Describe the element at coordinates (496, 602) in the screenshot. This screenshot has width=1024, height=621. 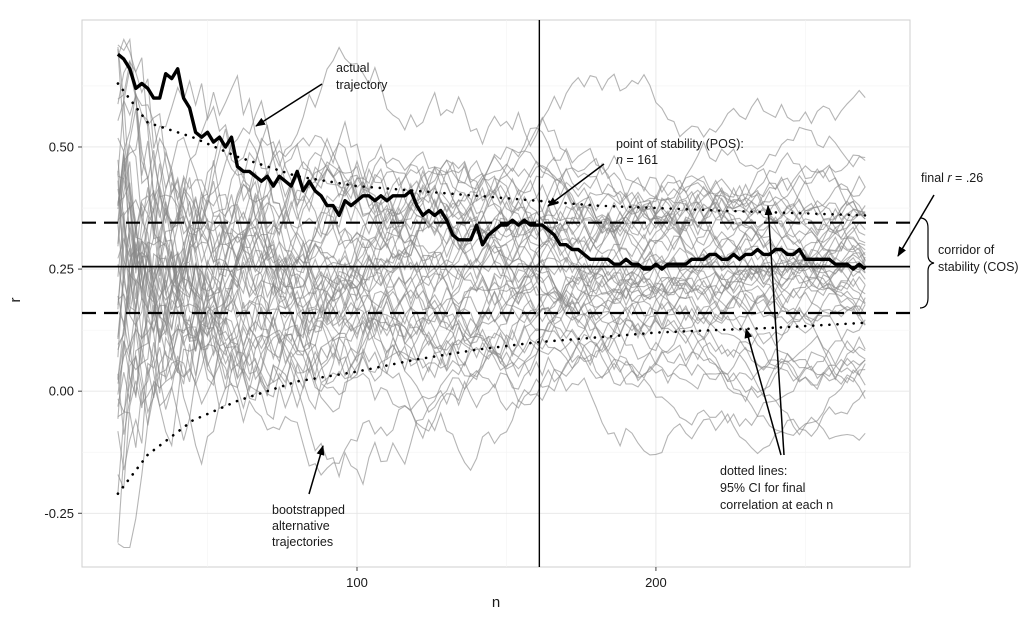
I see `x-axis-title: n` at that location.